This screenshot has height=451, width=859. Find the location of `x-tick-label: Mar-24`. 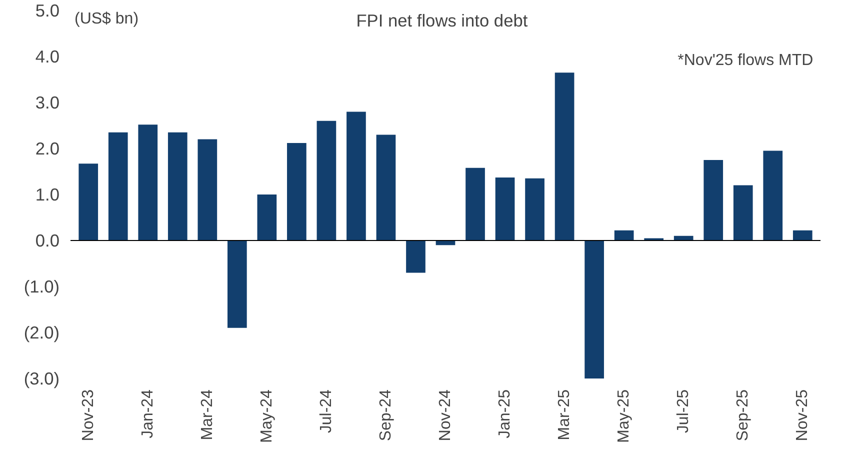

x-tick-label: Mar-24 is located at coordinates (207, 414).